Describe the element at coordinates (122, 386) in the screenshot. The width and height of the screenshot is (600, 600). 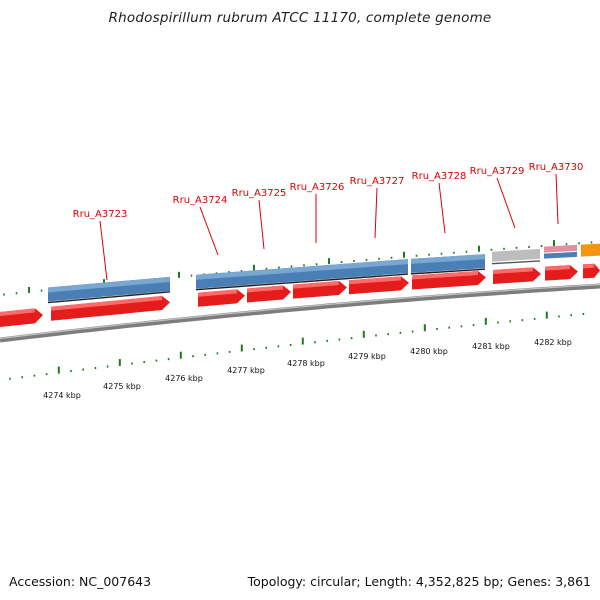
I see `kbp-label: 4275 kbp` at that location.